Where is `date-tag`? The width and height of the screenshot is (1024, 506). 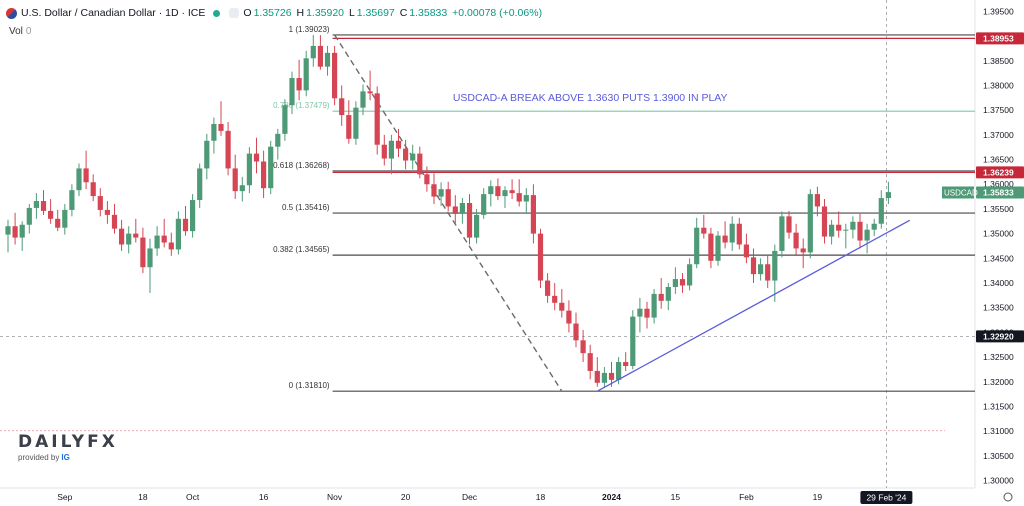
date-tag is located at coordinates (886, 497).